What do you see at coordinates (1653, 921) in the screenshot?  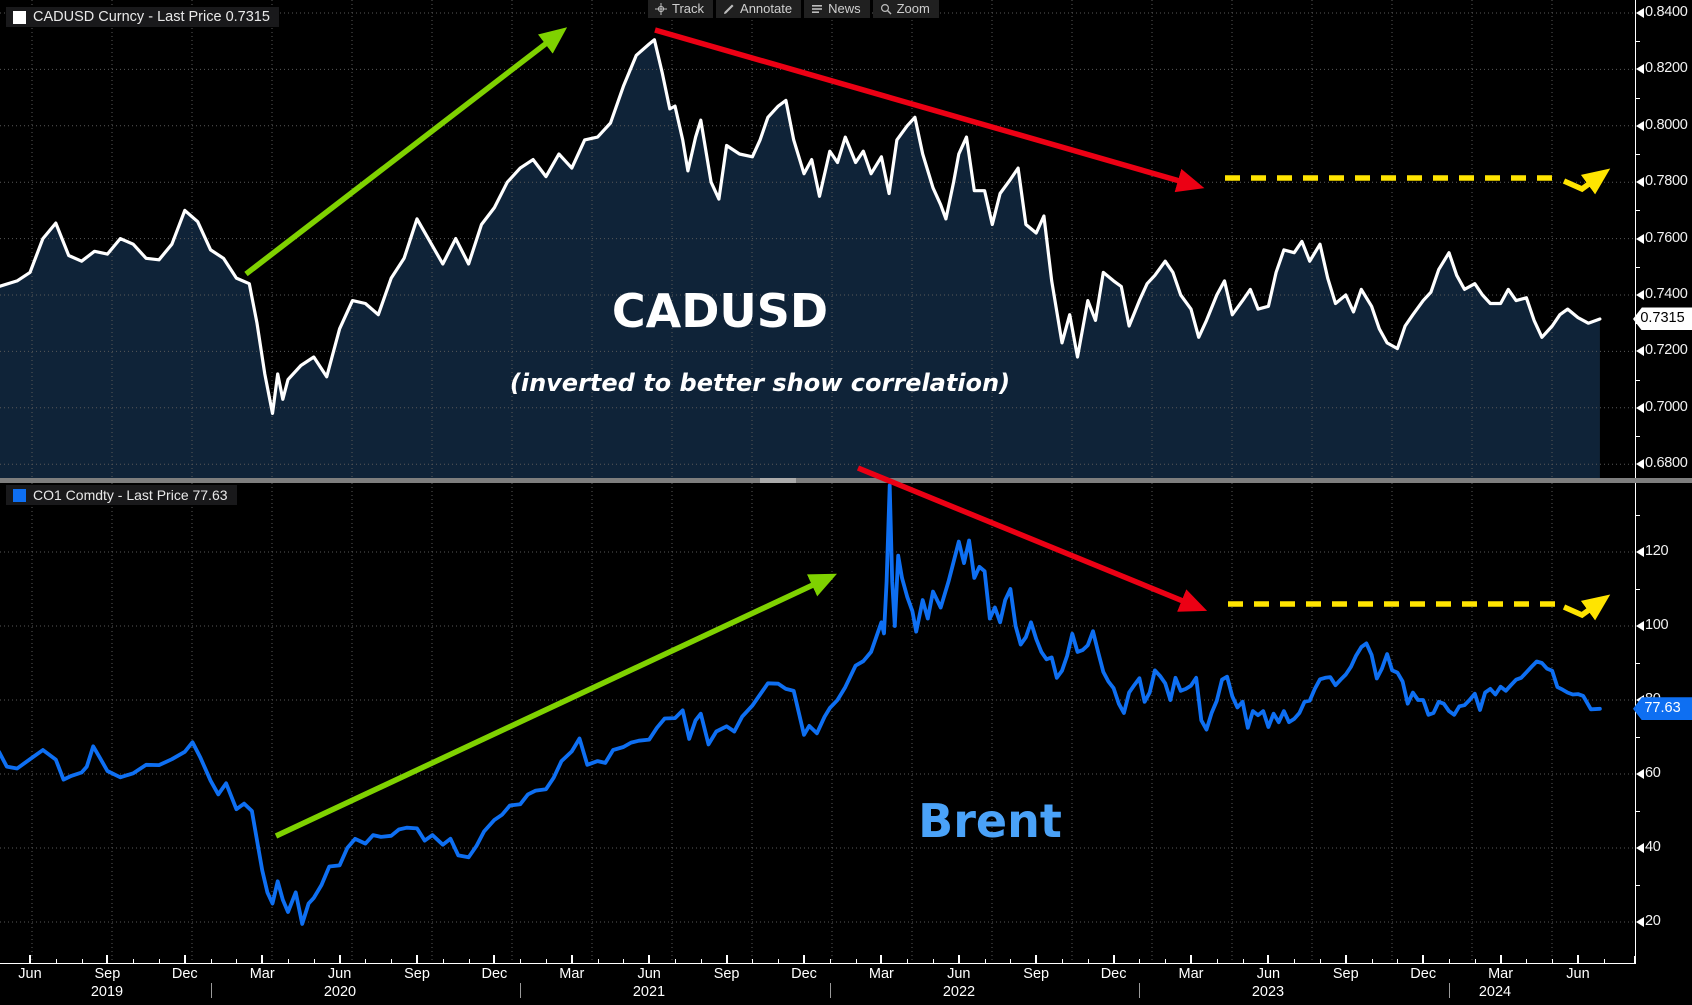 I see `y-tick-label: 20` at bounding box center [1653, 921].